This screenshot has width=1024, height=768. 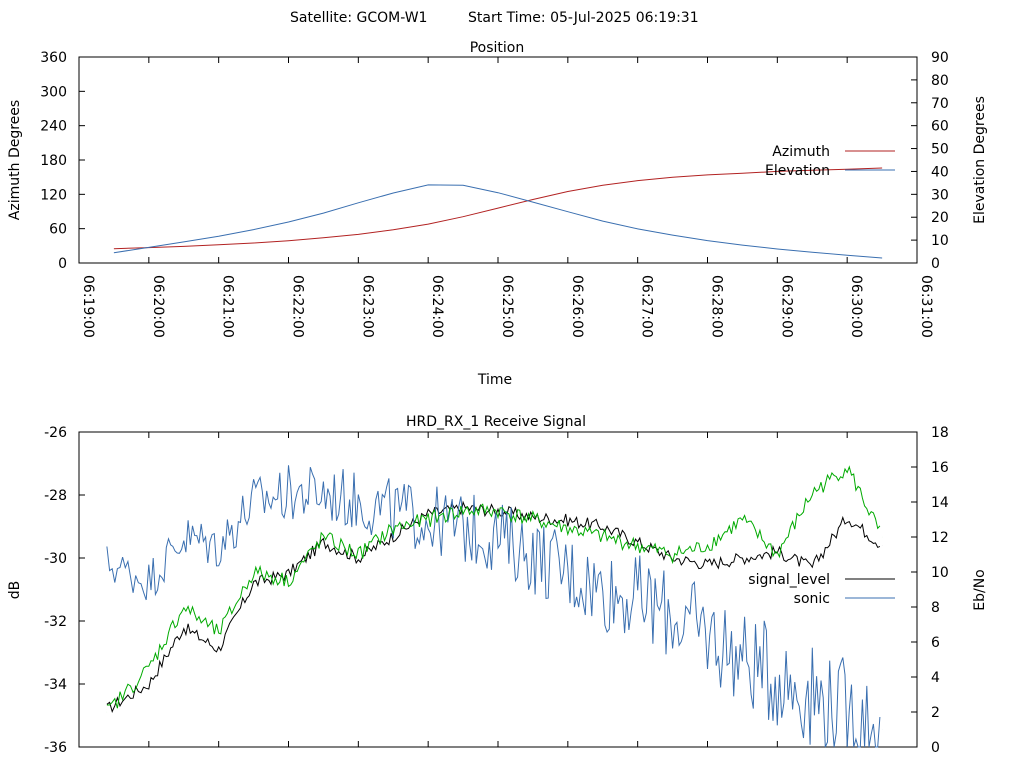 What do you see at coordinates (935, 678) in the screenshot?
I see `right-tick-label: 4` at bounding box center [935, 678].